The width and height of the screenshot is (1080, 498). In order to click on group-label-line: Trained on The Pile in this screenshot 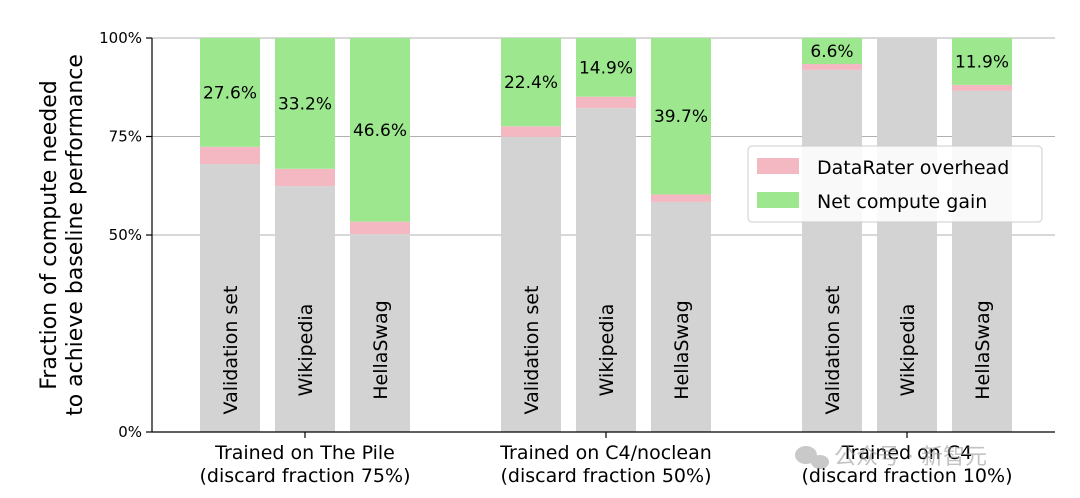, I will do `click(304, 453)`.